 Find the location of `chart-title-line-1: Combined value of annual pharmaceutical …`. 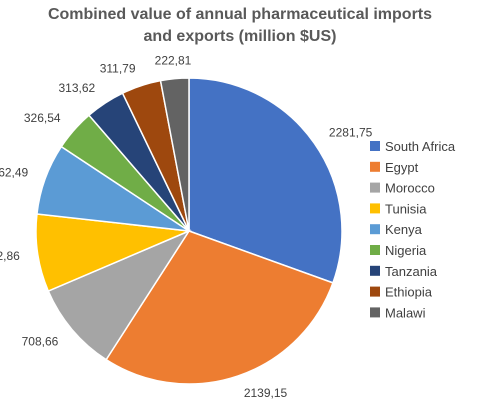

chart-title-line-1: Combined value of annual pharmaceutical … is located at coordinates (240, 14).